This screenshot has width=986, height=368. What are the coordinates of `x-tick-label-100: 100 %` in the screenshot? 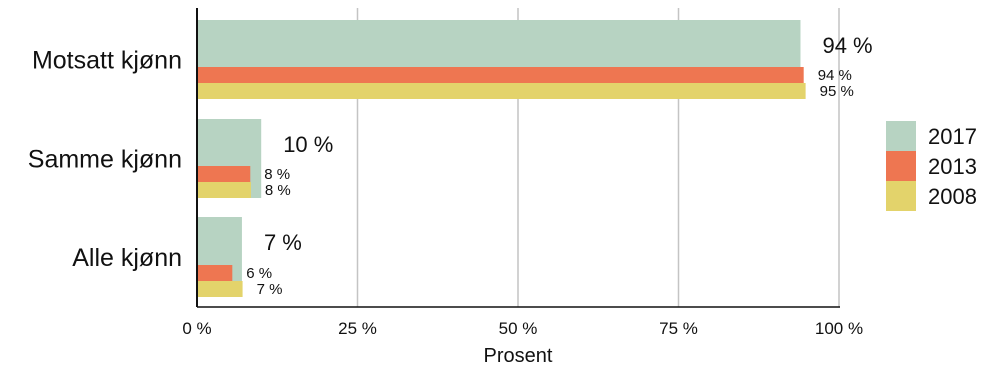 It's located at (839, 328).